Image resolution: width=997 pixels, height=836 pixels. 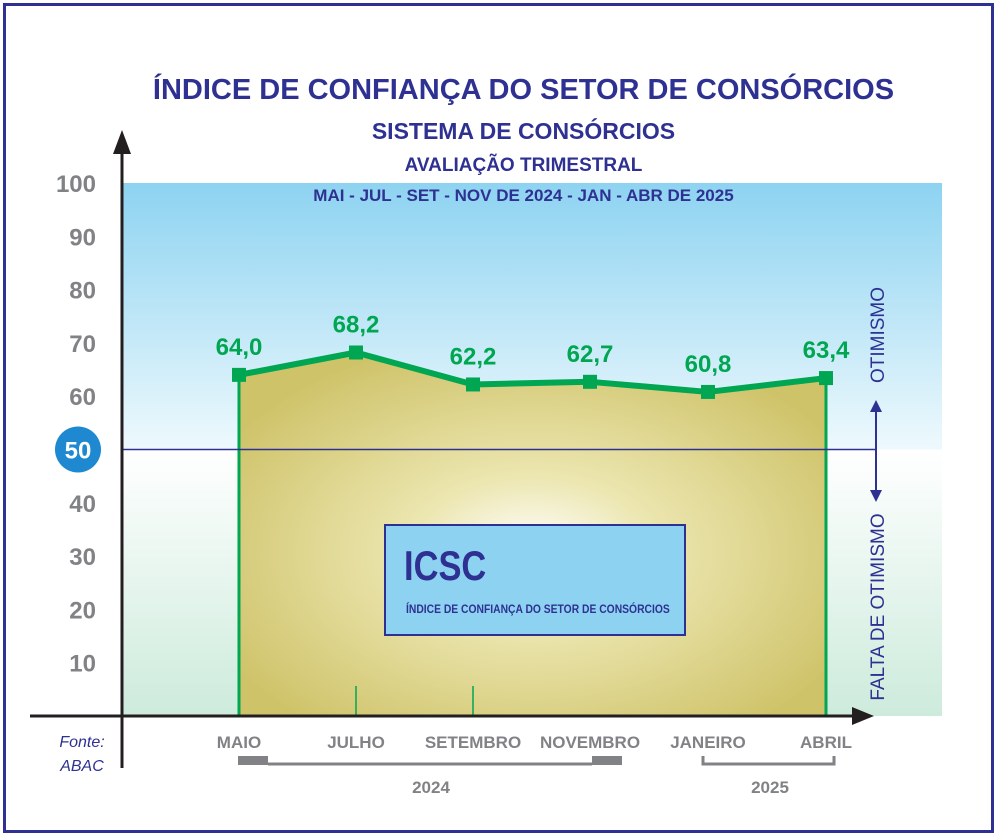 What do you see at coordinates (239, 742) in the screenshot?
I see `x-tick-label-maio: MAIO` at bounding box center [239, 742].